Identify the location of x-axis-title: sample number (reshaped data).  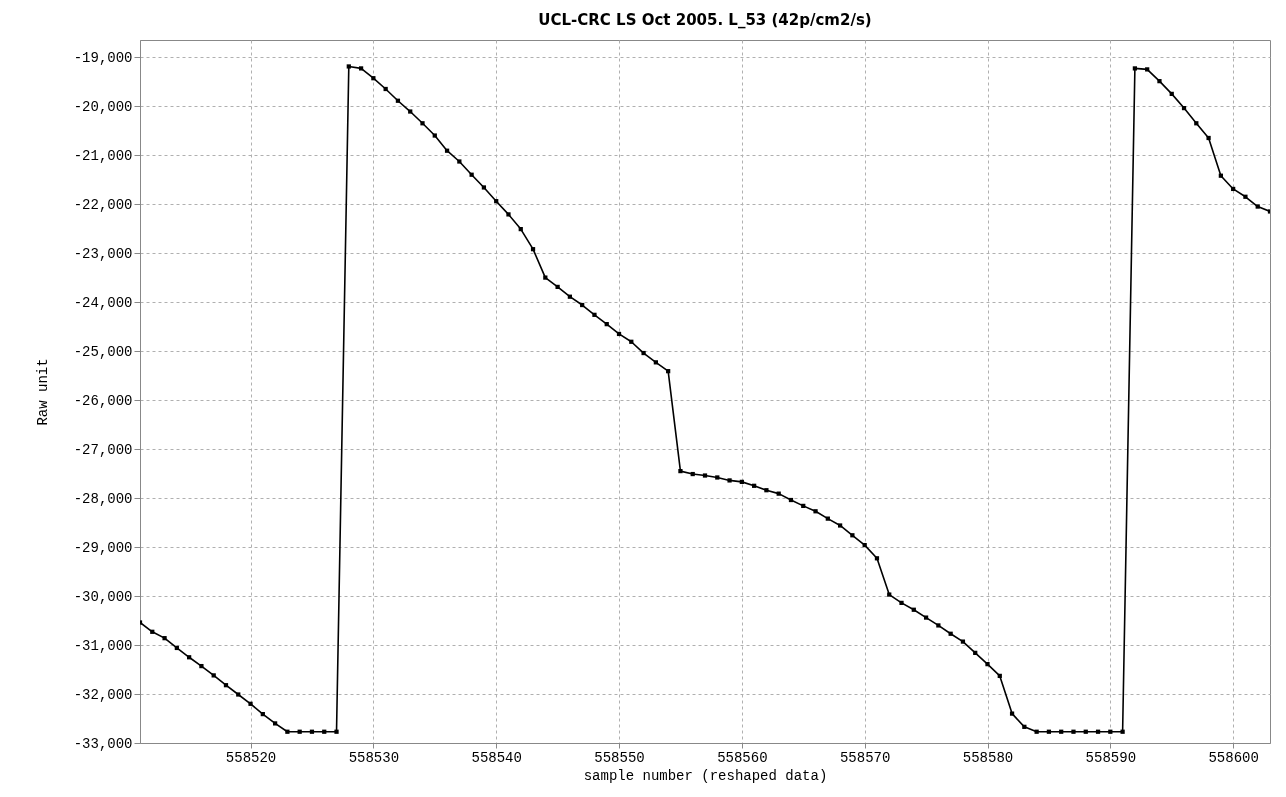
(705, 775).